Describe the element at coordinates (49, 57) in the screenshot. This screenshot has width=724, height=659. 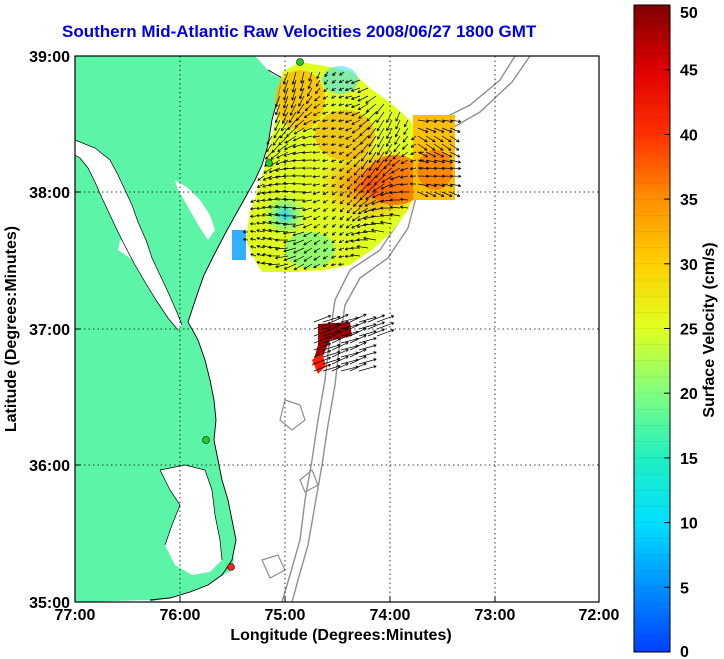
I see `y-tick-label: 39:00` at that location.